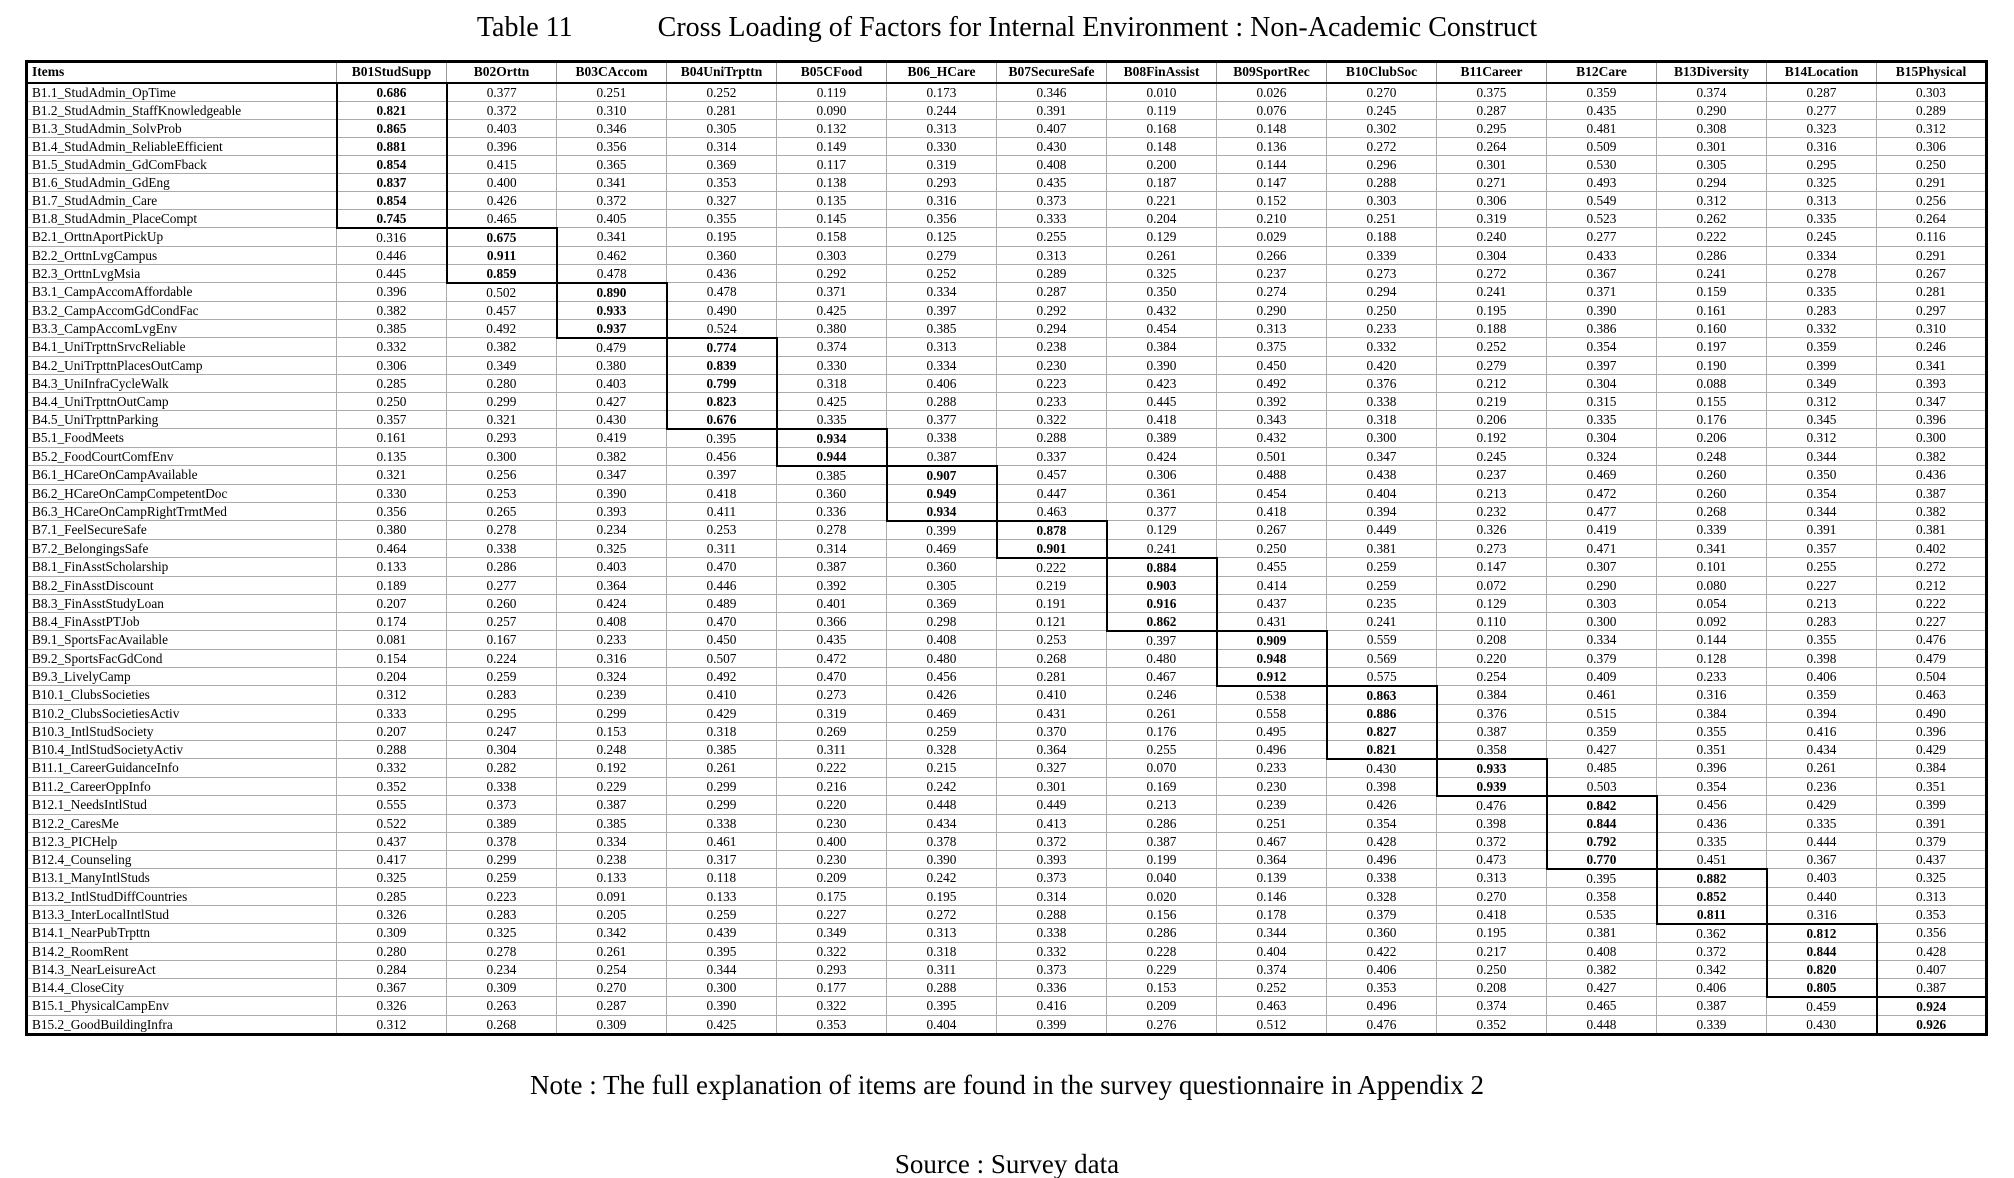  Describe the element at coordinates (941, 347) in the screenshot. I see `cross-loading-cell: 0.313` at that location.